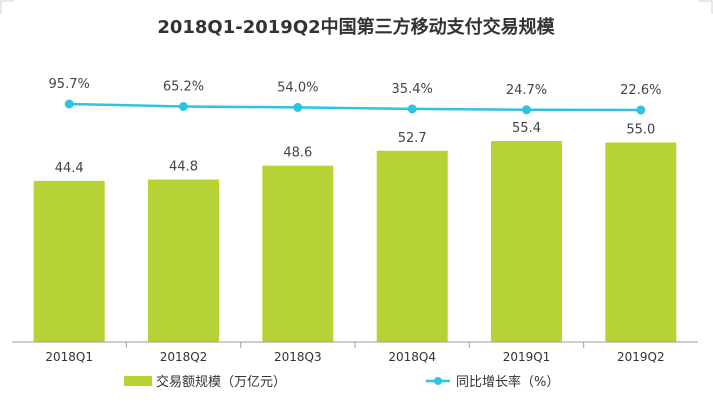  What do you see at coordinates (527, 357) in the screenshot?
I see `x-tick-label: 2019Q1` at bounding box center [527, 357].